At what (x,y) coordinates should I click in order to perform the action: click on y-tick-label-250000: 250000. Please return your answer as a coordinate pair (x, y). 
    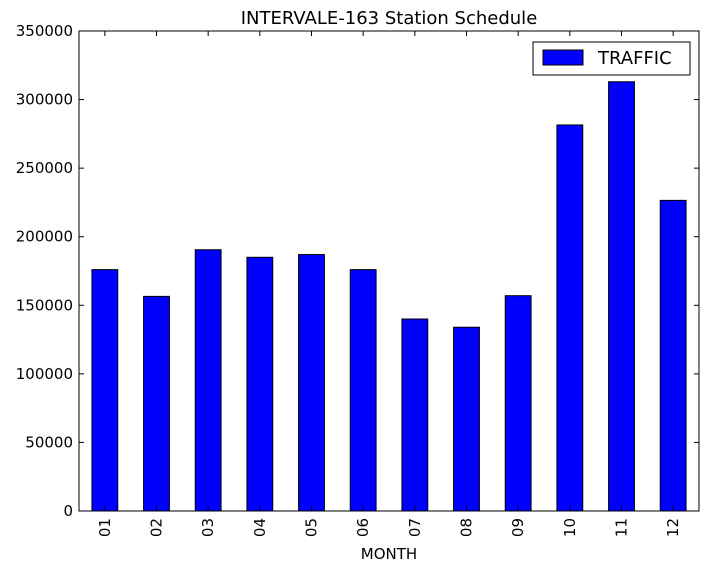
    Looking at the image, I should click on (44, 168).